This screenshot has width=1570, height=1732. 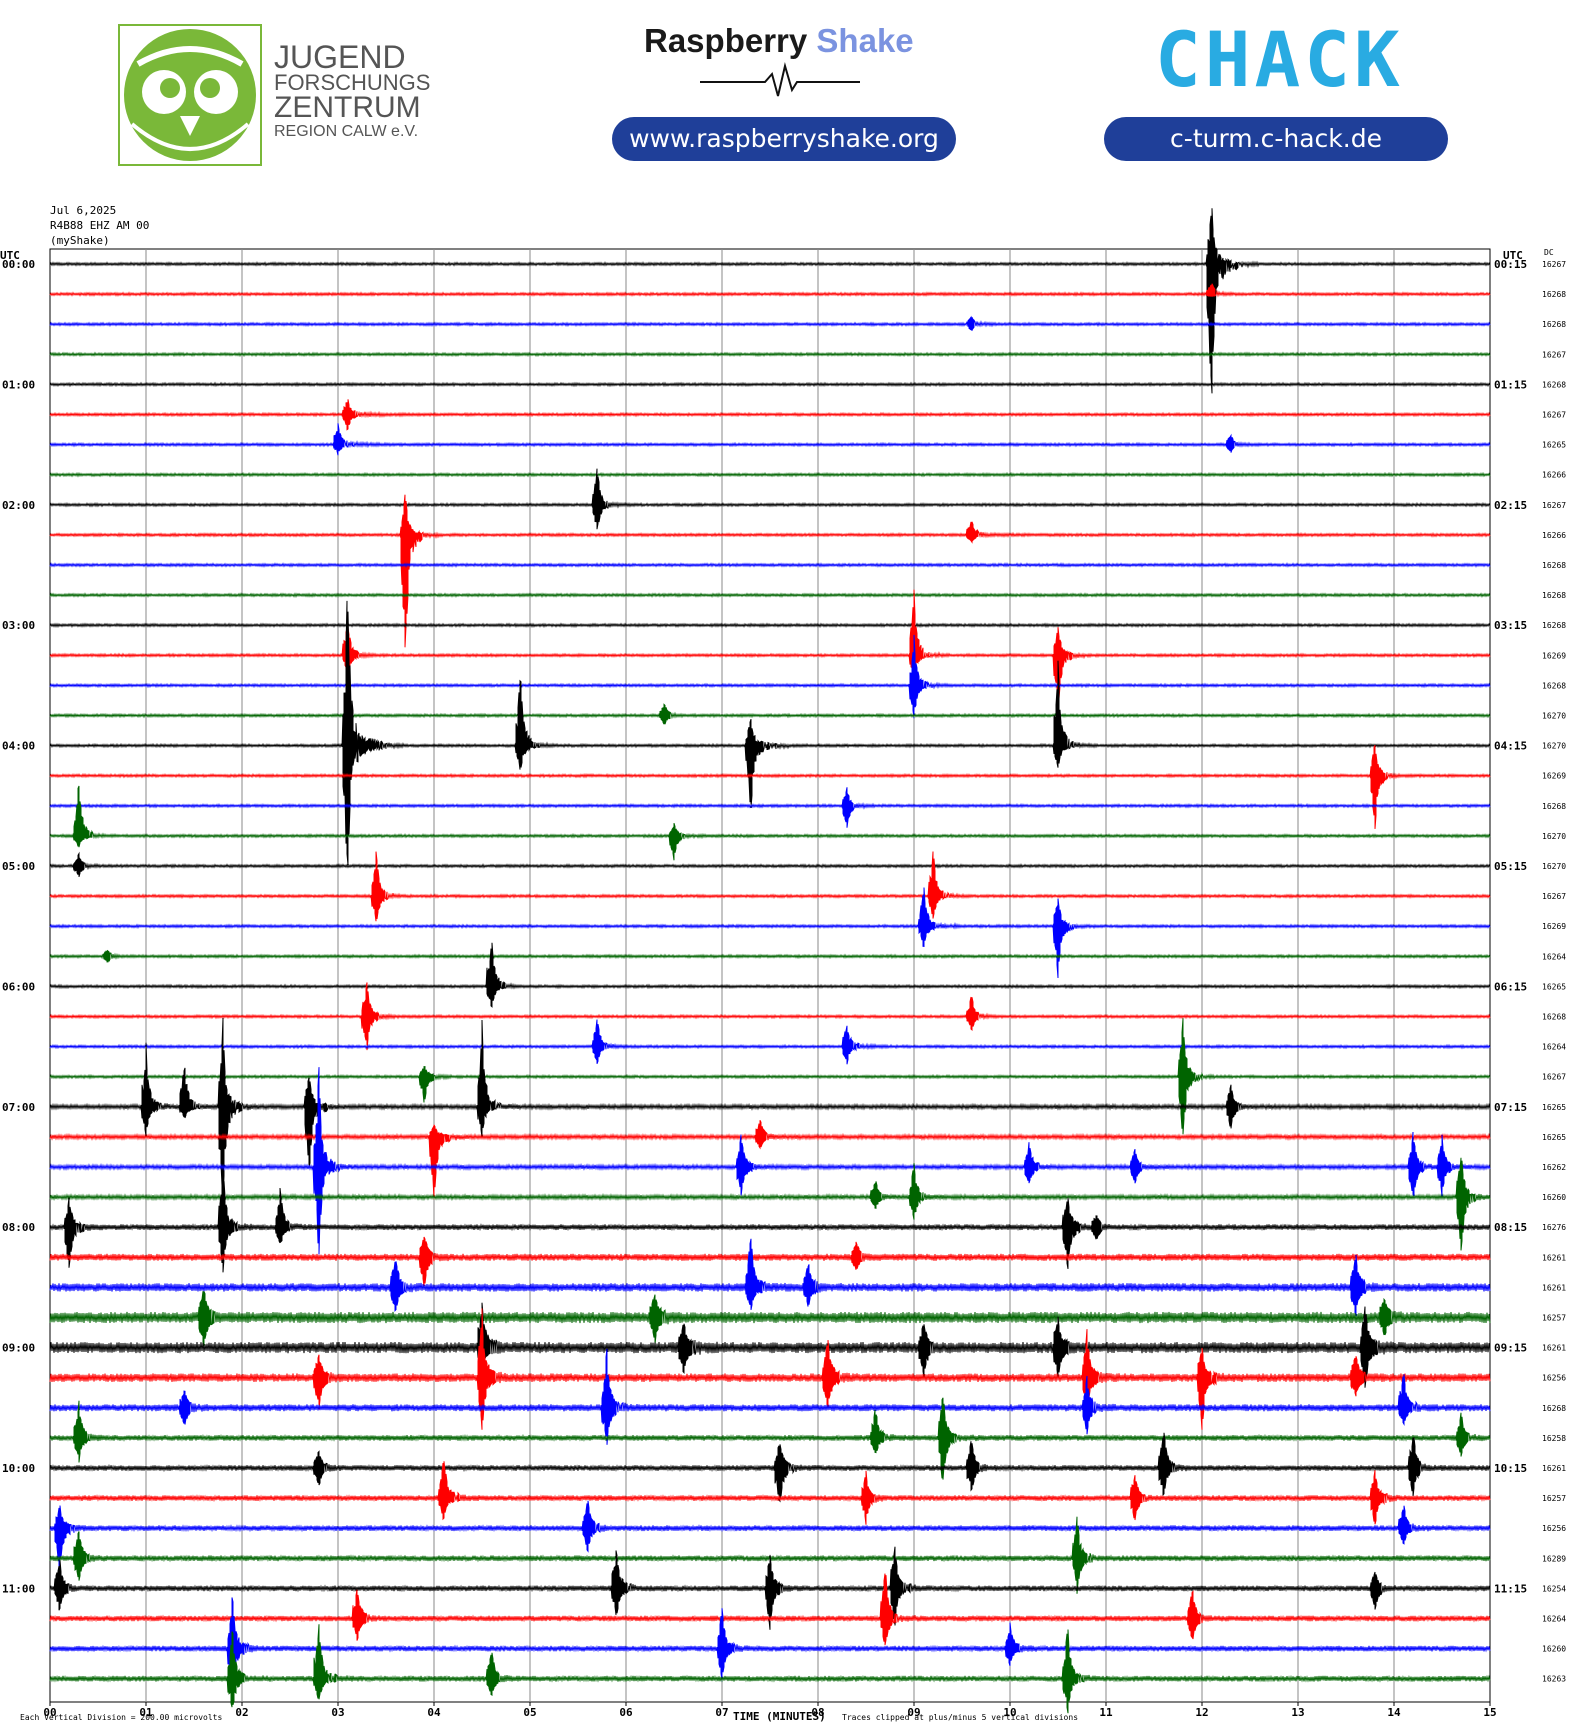 I want to click on chack-url: c-turm.c-hack.de, so click(x=1276, y=139).